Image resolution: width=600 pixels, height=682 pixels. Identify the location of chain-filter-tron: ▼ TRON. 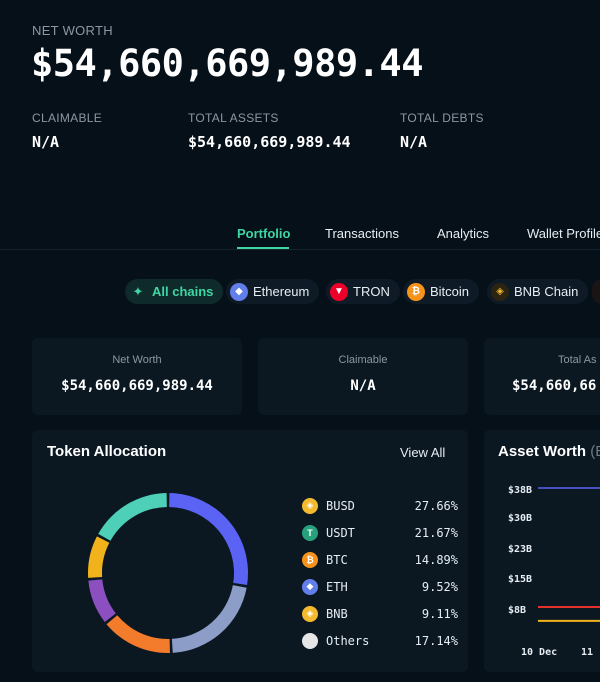
(363, 291).